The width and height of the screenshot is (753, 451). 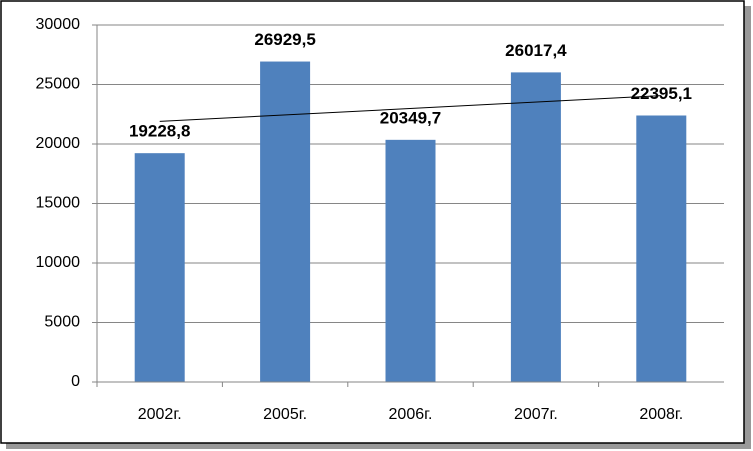 I want to click on x-tick-label: 2007г., so click(x=536, y=414).